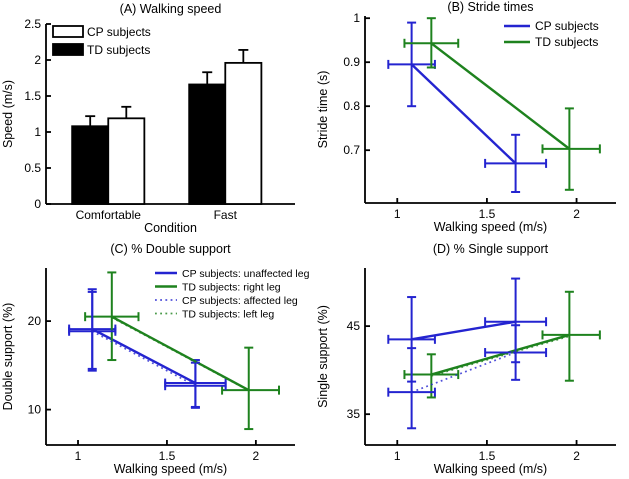  I want to click on bar-cp-comfortable, so click(126, 161).